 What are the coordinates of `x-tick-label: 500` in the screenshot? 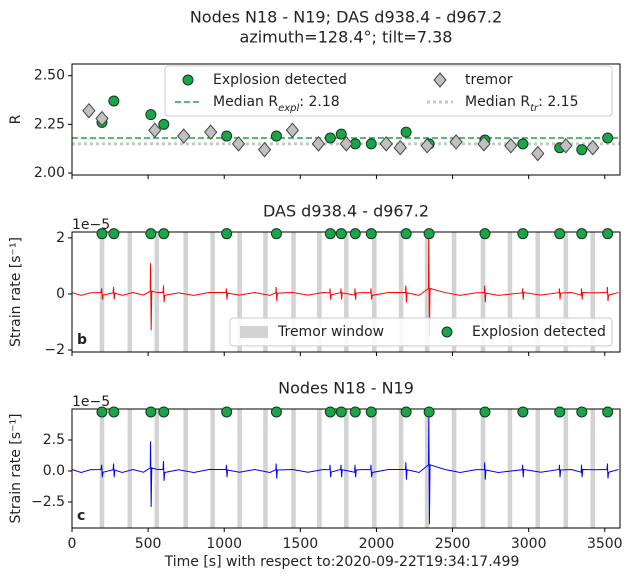 It's located at (148, 544).